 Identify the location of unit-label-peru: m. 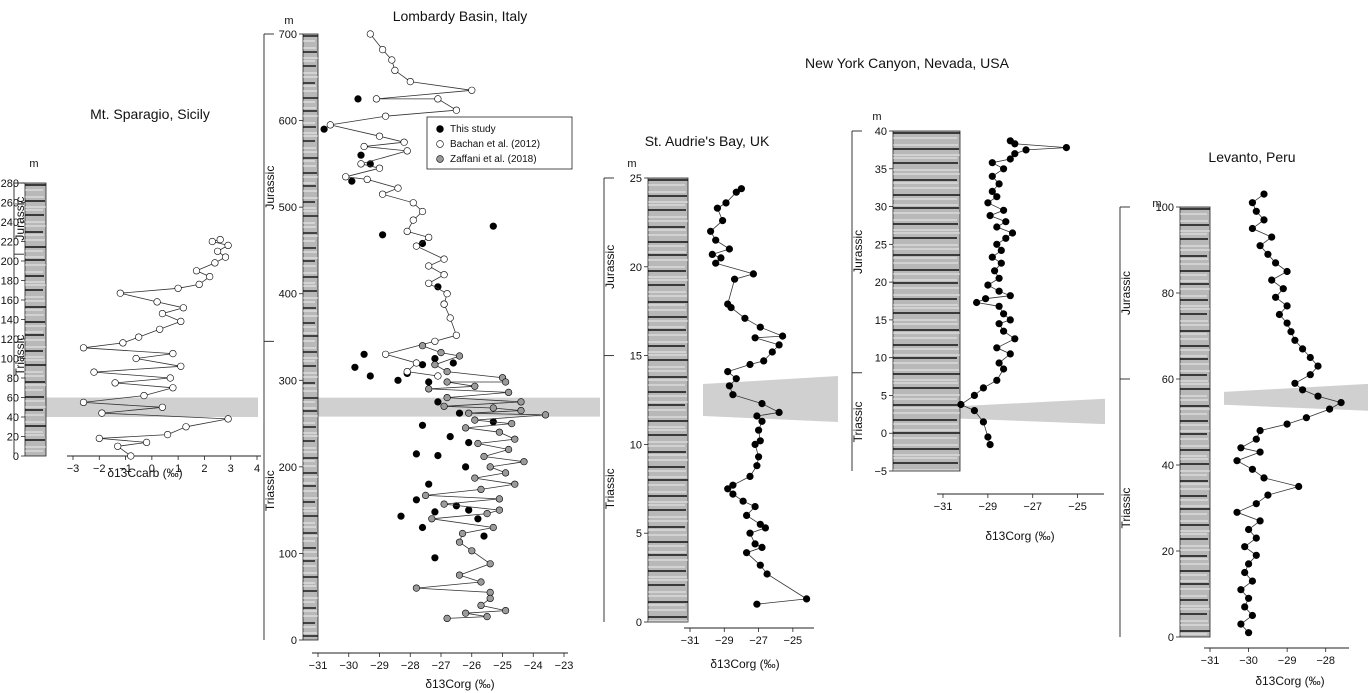
(1156, 204).